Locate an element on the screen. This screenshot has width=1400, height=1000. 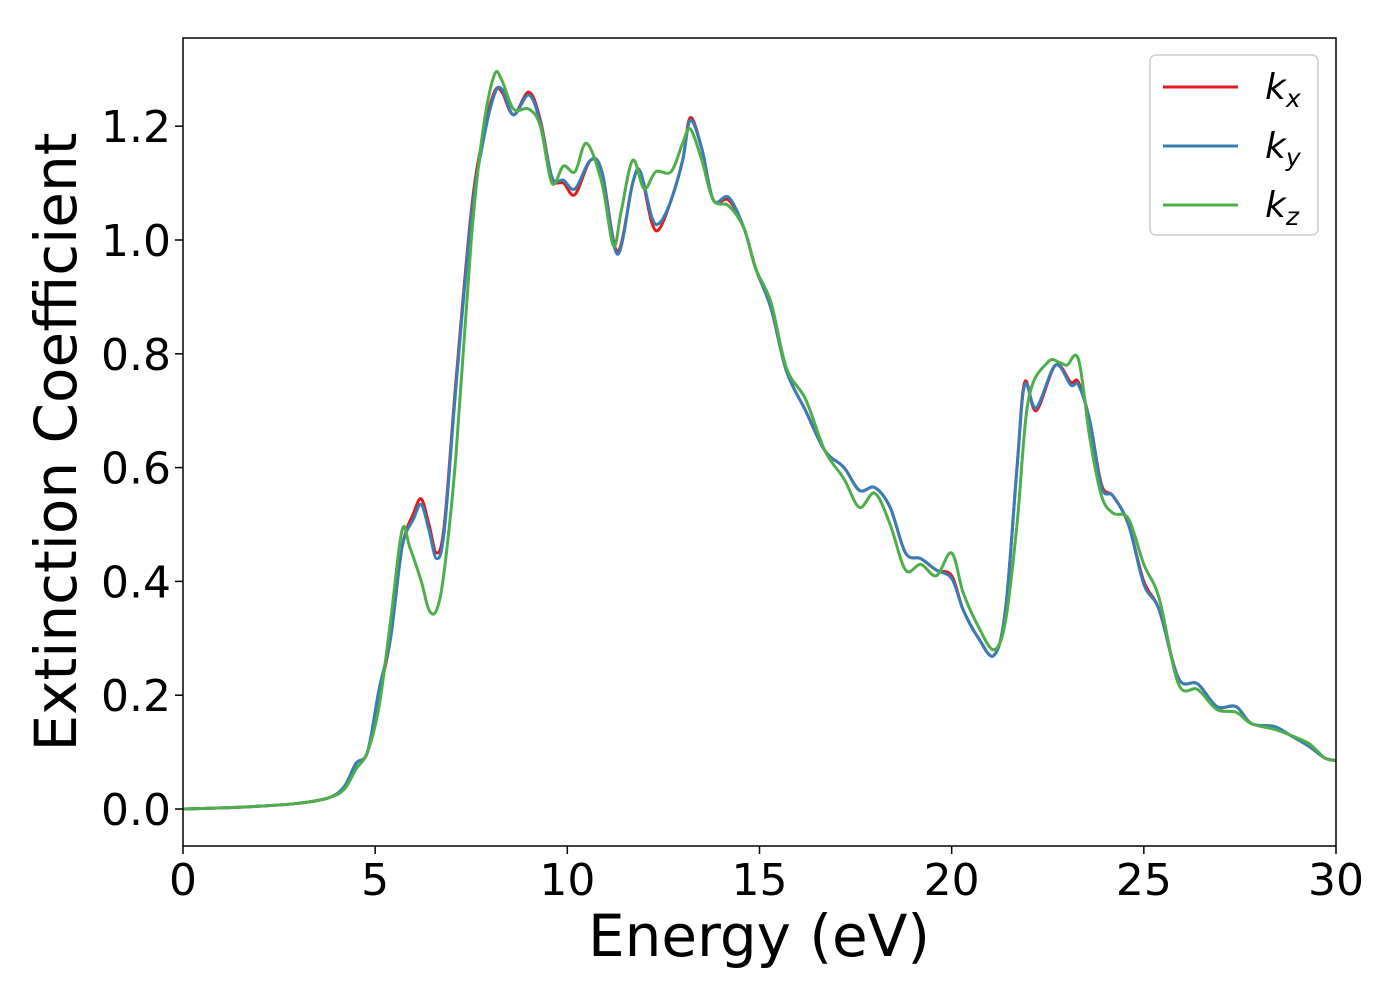
x-tick-label: 10 is located at coordinates (567, 880).